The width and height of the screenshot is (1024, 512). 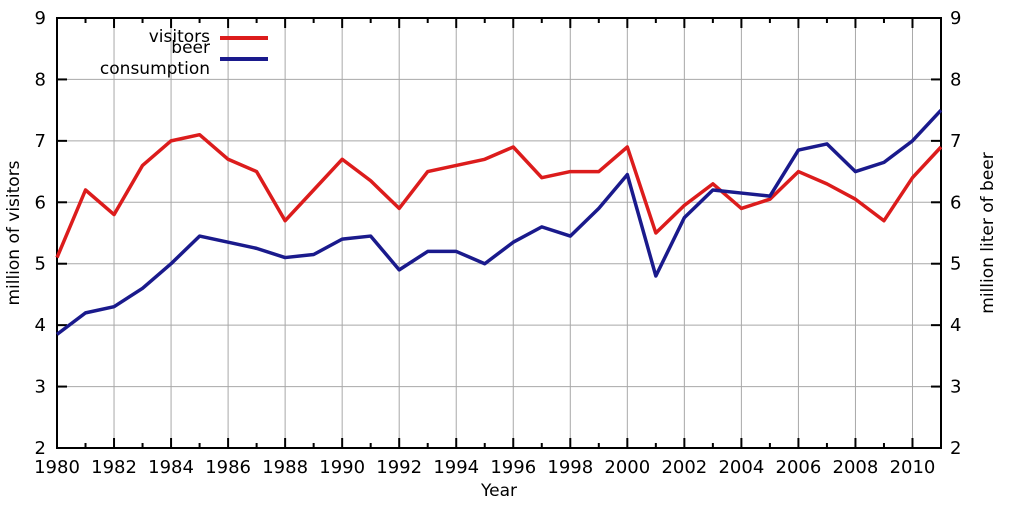 I want to click on left-axis-title: million of visitors, so click(x=14, y=233).